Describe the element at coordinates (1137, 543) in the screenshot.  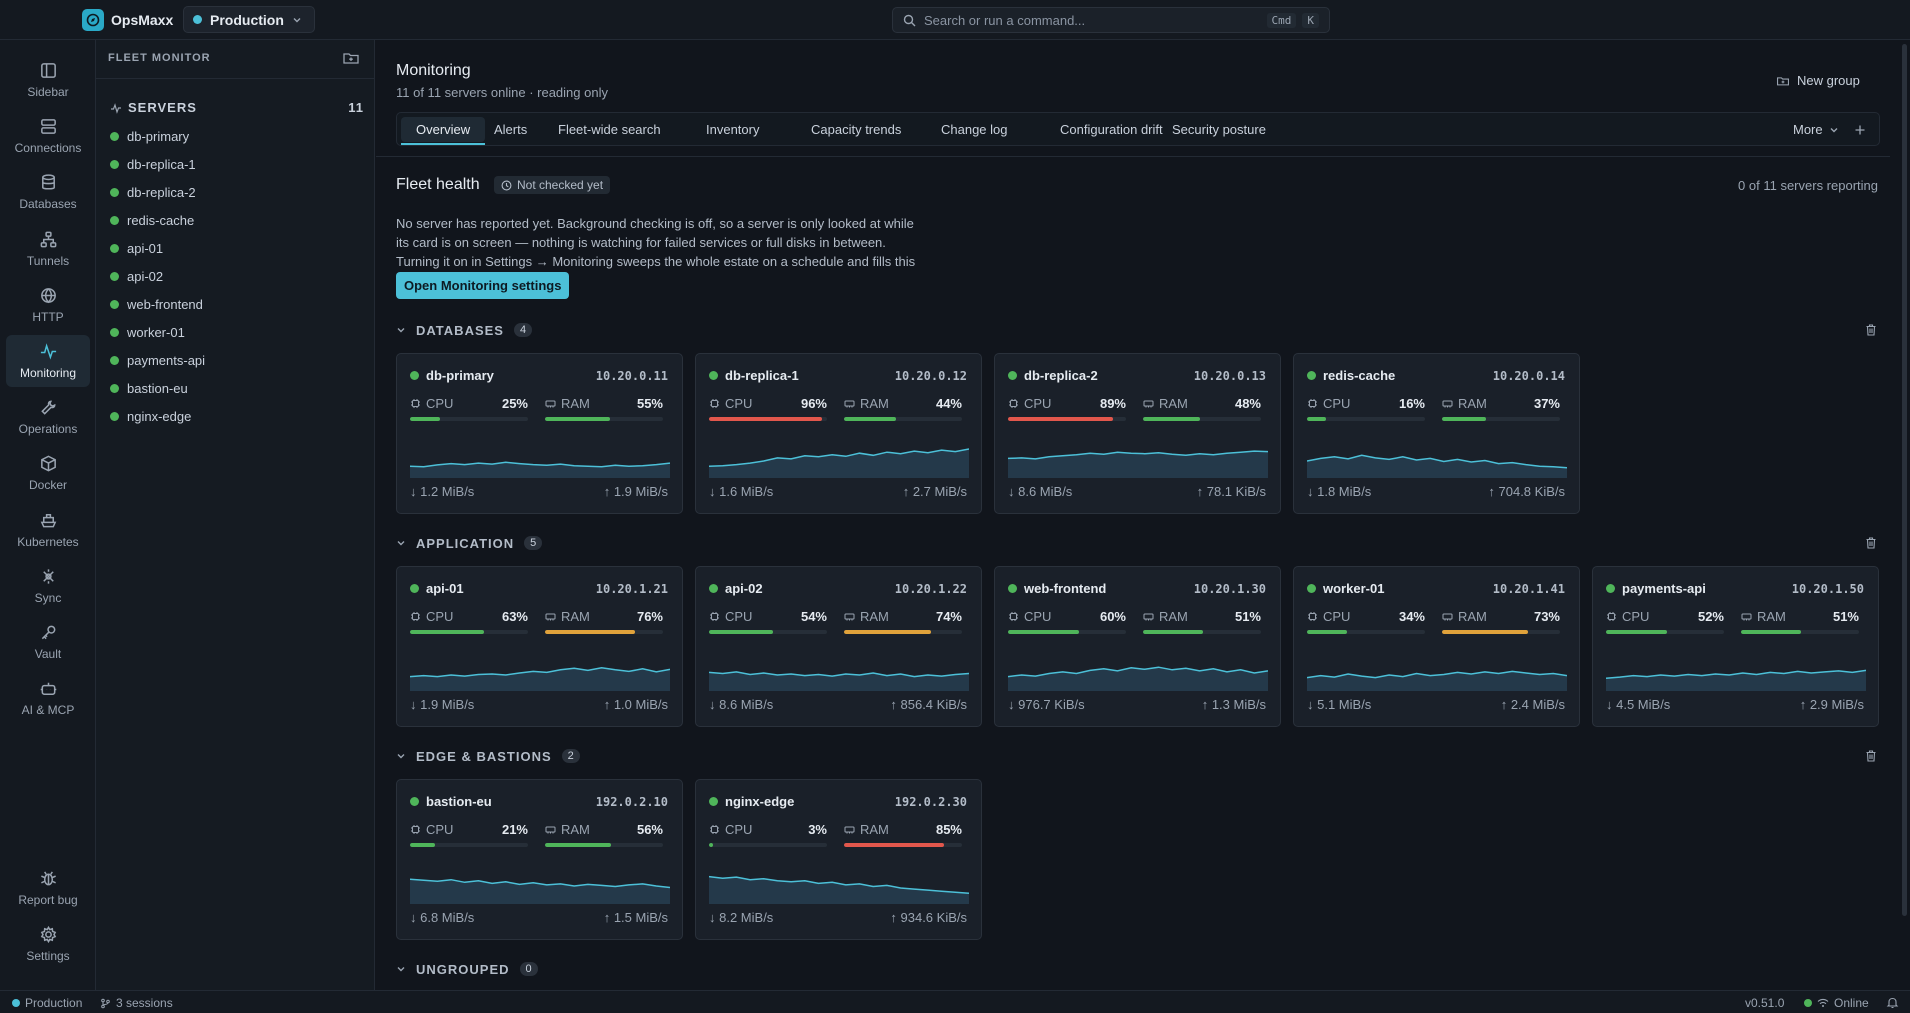
I see `group-header-application: APPLICATION 5` at that location.